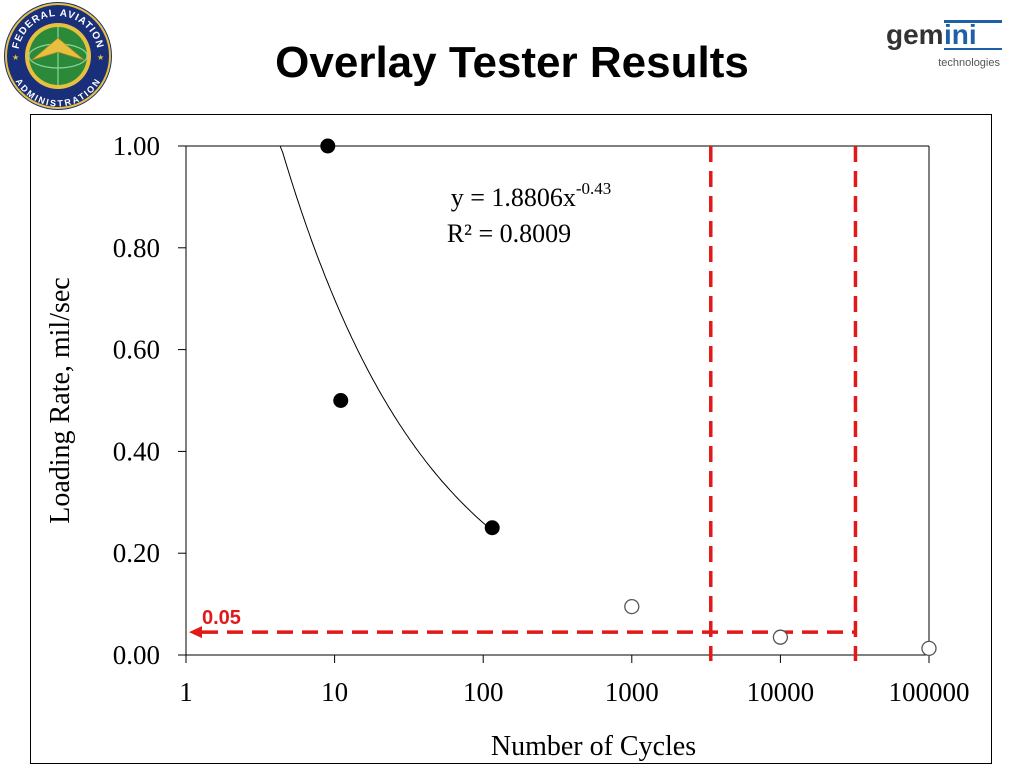  What do you see at coordinates (221, 618) in the screenshot?
I see `threshold-label: 0.05` at bounding box center [221, 618].